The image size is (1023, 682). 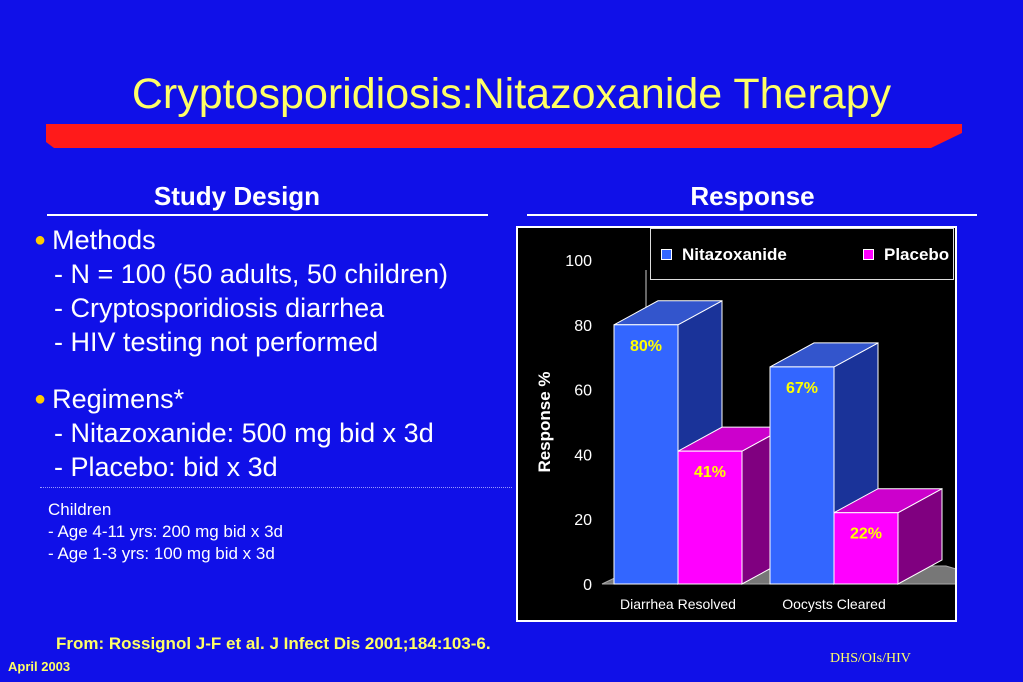 I want to click on y-tick-label: 20, so click(x=583, y=520).